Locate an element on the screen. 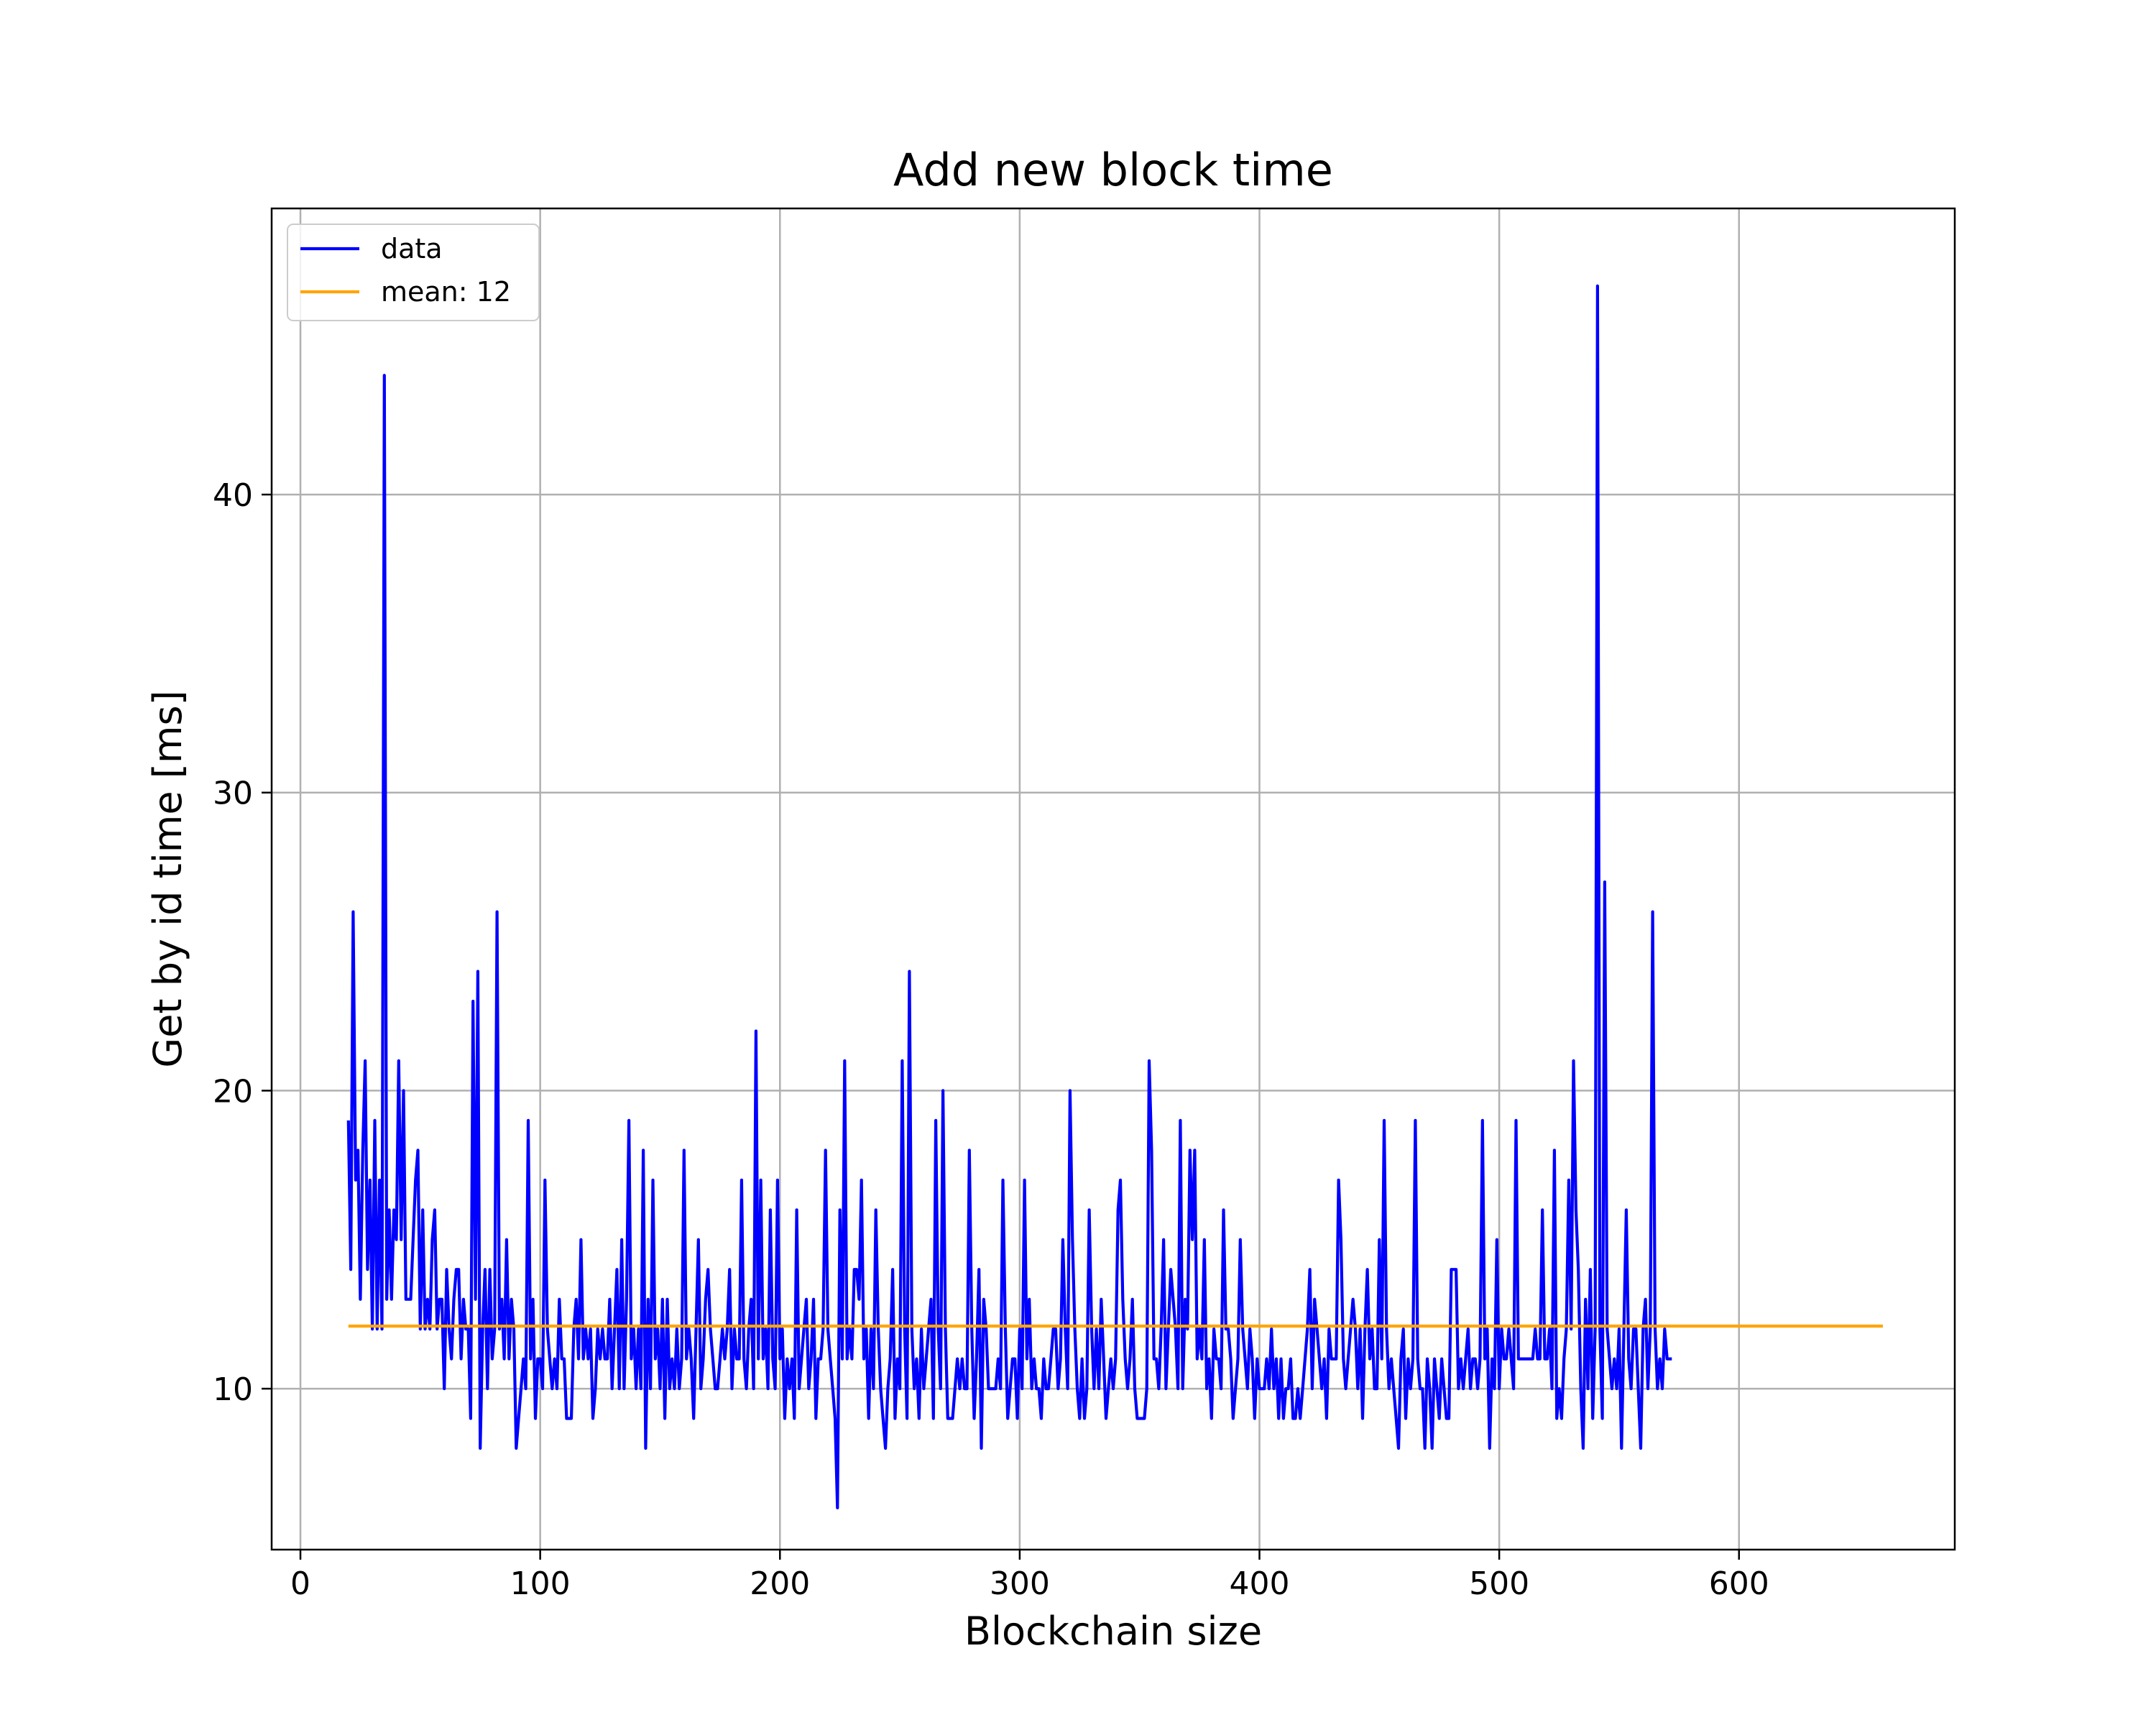 Image resolution: width=2156 pixels, height=1725 pixels. y-tick-label: 20 is located at coordinates (233, 1091).